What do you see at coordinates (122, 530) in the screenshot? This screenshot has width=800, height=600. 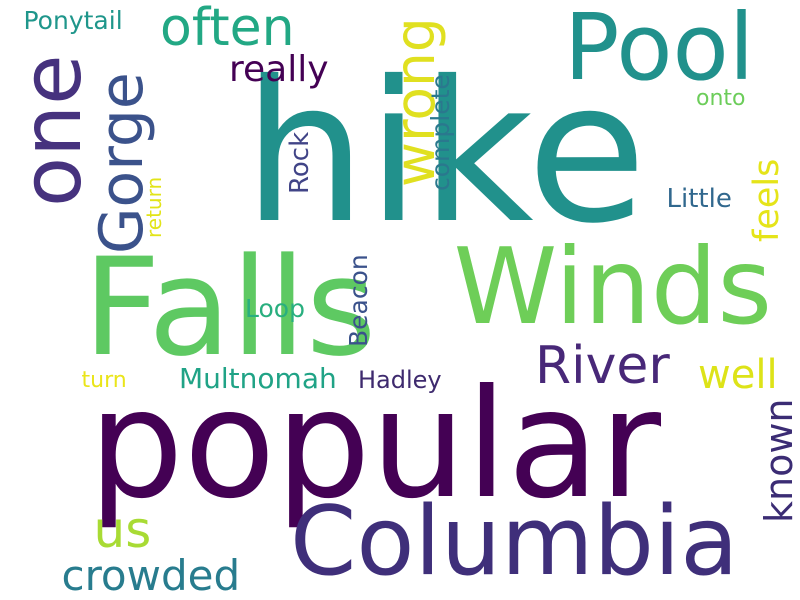 I see `word-us: us` at bounding box center [122, 530].